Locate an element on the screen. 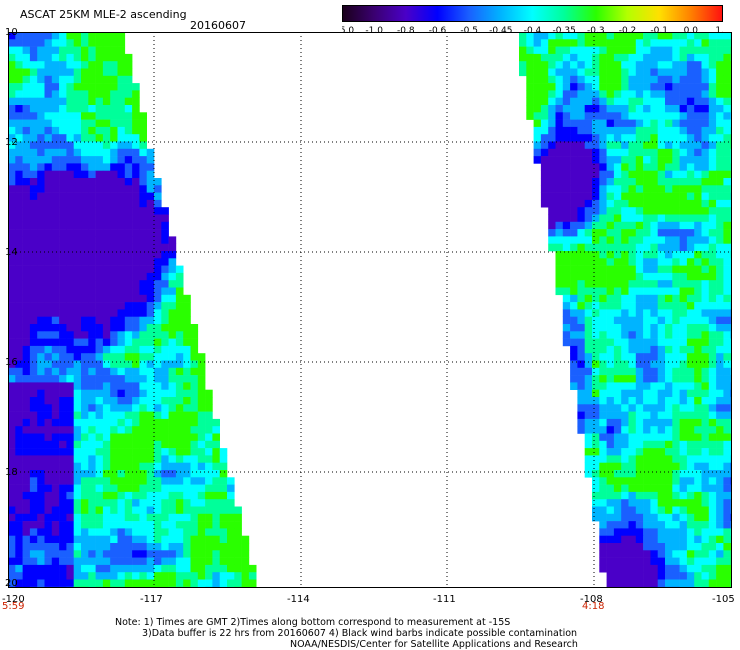  time-left: 5:59 is located at coordinates (13, 606).